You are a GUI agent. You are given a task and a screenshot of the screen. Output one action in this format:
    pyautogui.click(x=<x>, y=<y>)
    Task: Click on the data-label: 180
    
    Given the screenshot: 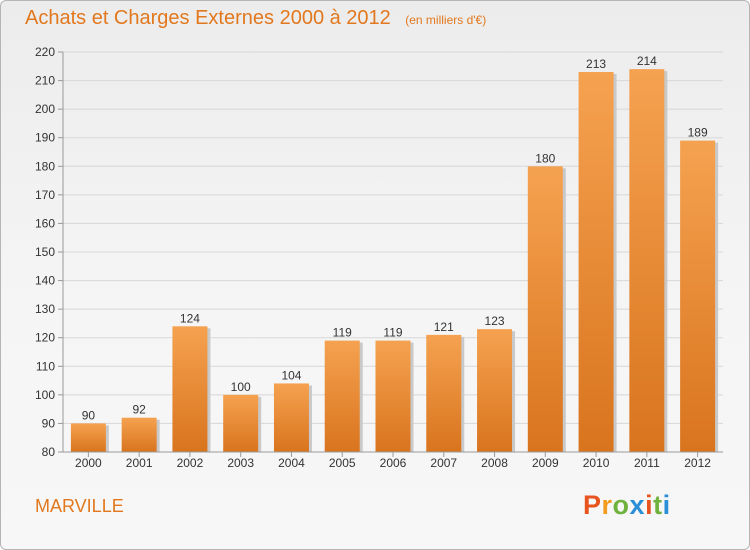 What is the action you would take?
    pyautogui.click(x=545, y=158)
    